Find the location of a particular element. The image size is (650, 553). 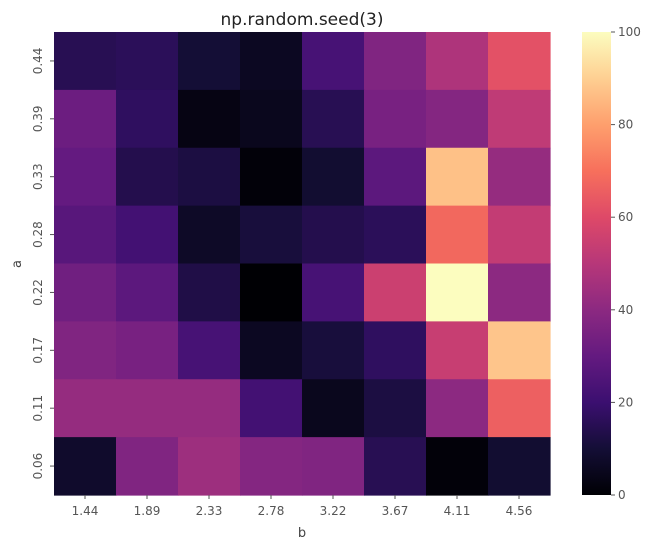

colorbar-tick-label: 40 is located at coordinates (625, 310).